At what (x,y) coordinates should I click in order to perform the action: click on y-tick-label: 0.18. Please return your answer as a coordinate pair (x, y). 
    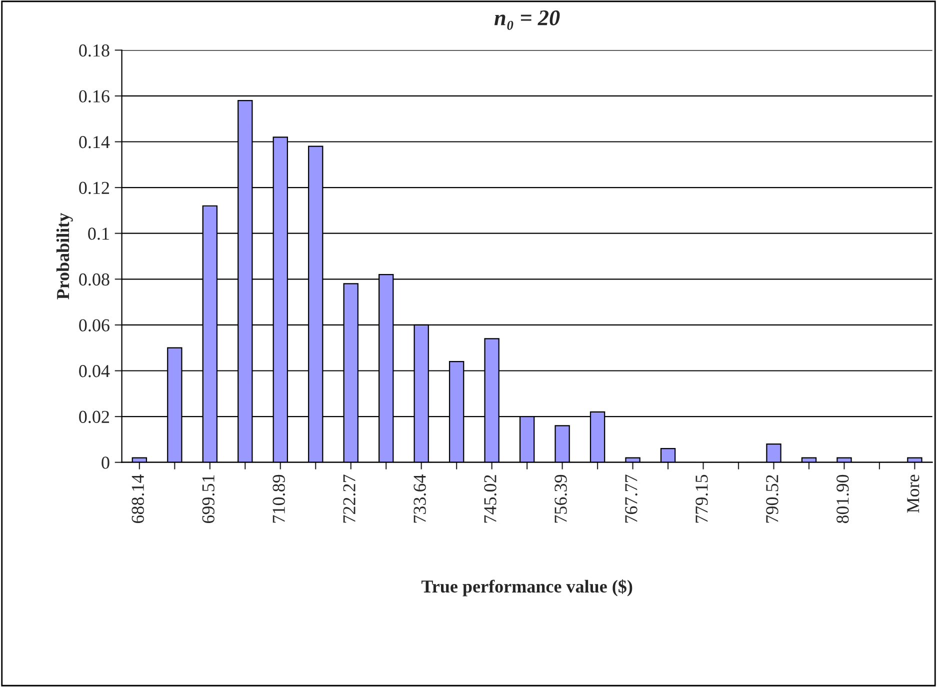
    Looking at the image, I should click on (94, 50).